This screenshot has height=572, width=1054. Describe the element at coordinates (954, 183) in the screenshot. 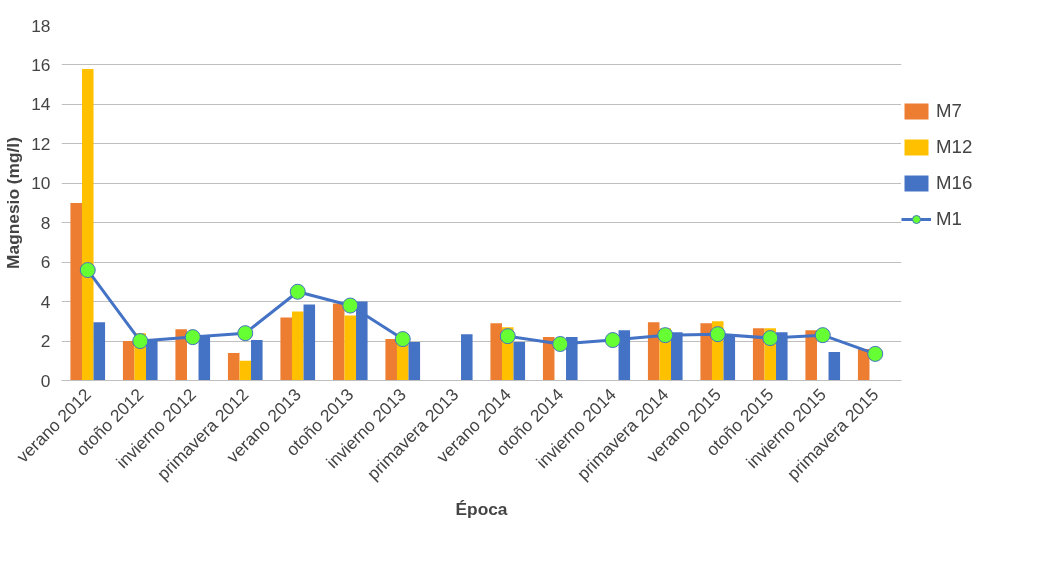

I see `legend-label: M16` at that location.